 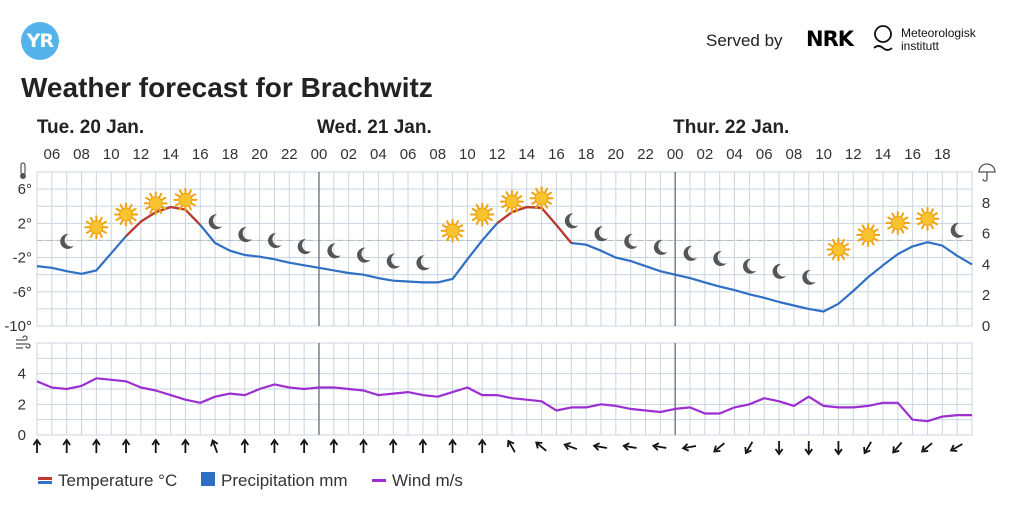 I want to click on precipitation-tick-label: 2, so click(x=986, y=295).